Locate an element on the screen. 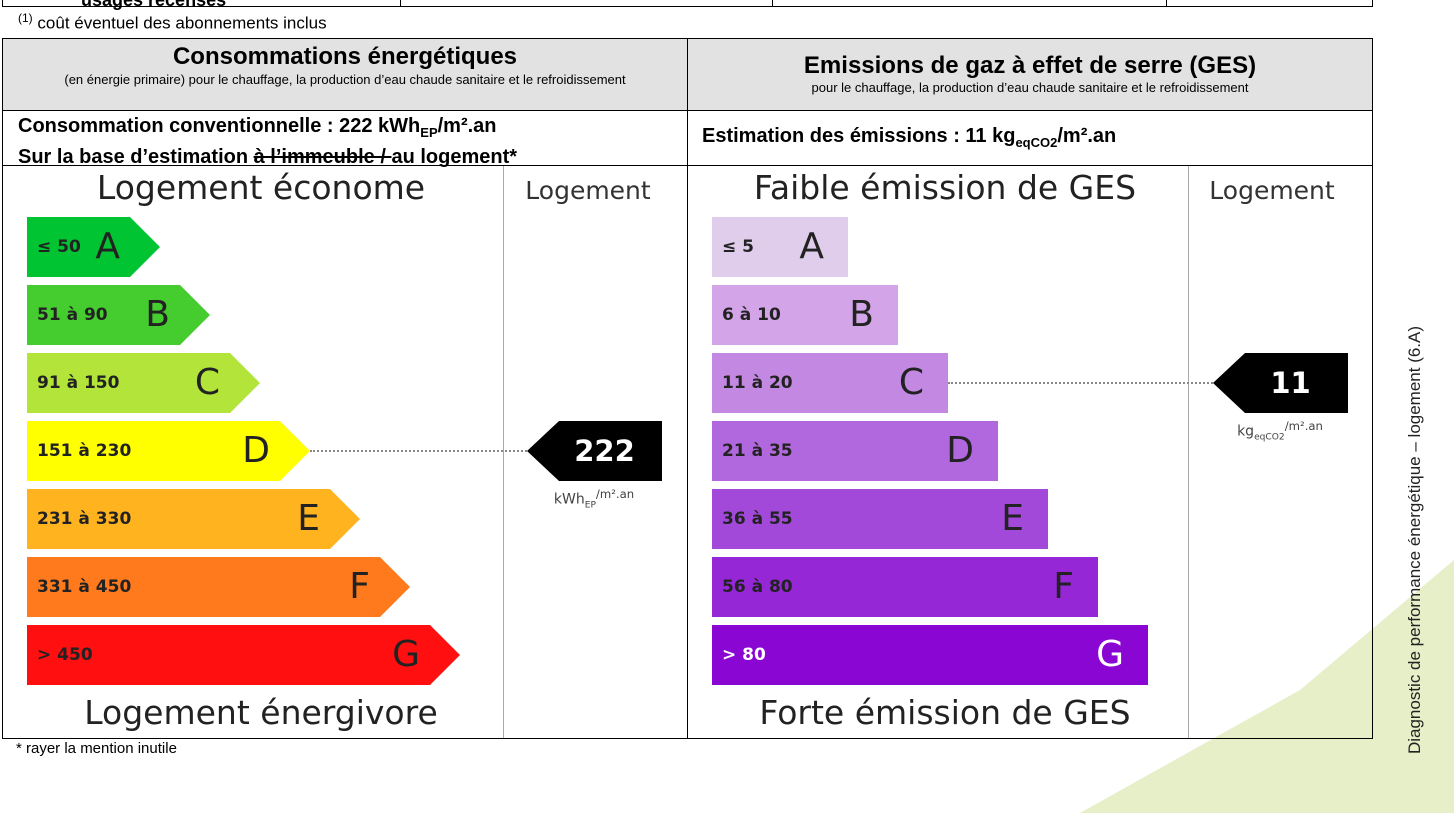 The height and width of the screenshot is (813, 1454). summary-sub: EP is located at coordinates (429, 132).